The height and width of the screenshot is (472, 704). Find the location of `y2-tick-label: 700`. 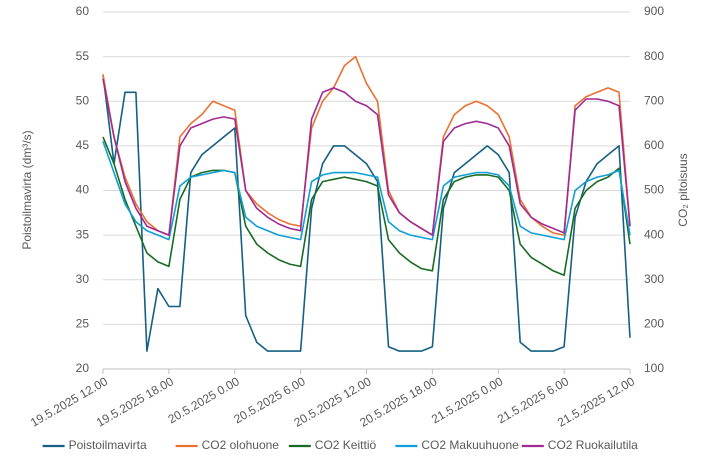

y2-tick-label: 700 is located at coordinates (654, 100).